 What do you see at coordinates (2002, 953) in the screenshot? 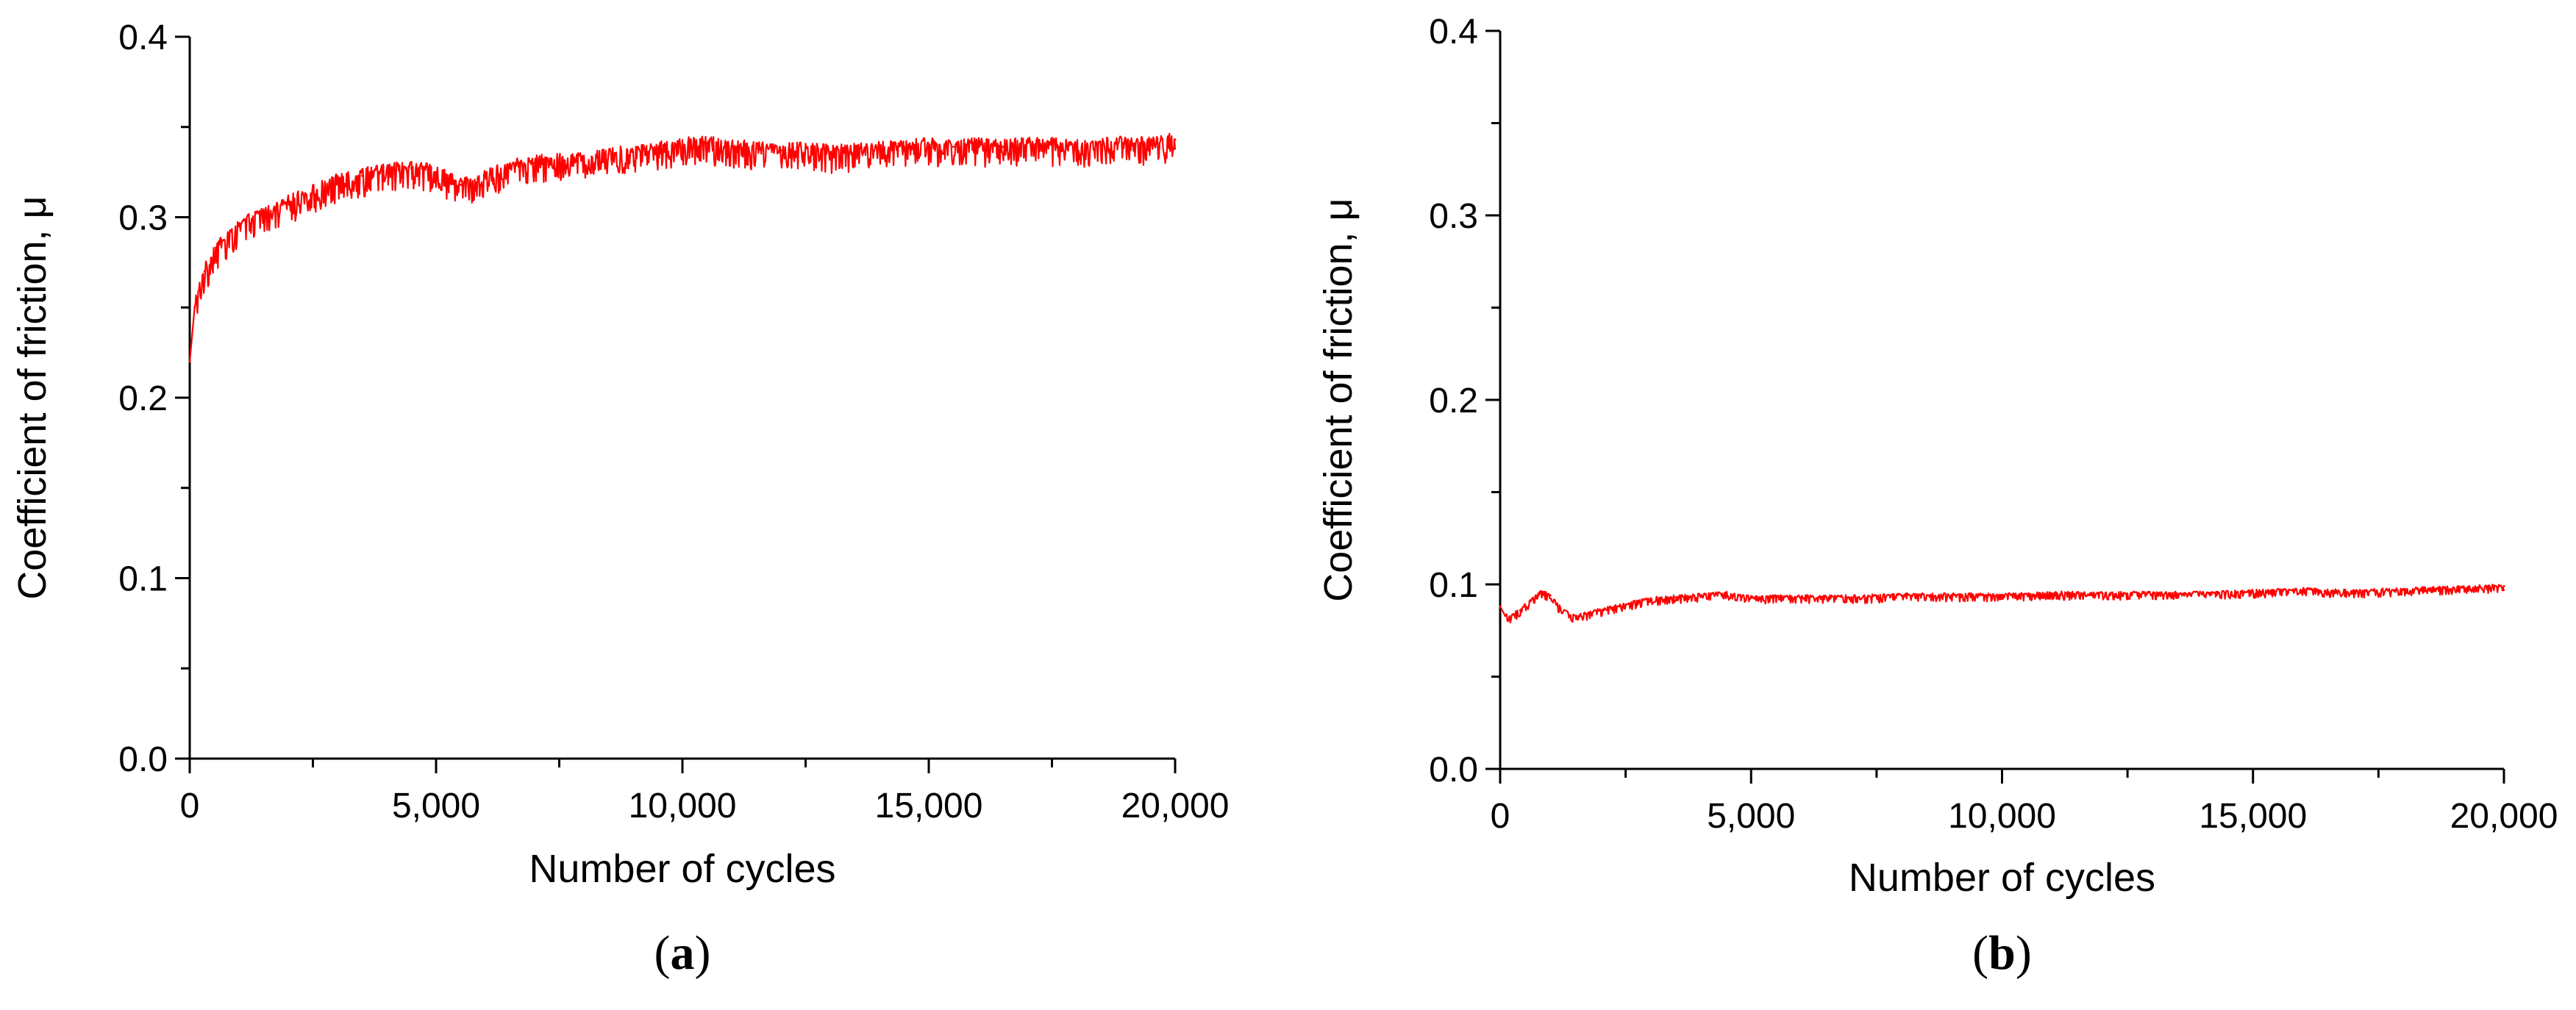
I see `panel-label: (b)` at bounding box center [2002, 953].